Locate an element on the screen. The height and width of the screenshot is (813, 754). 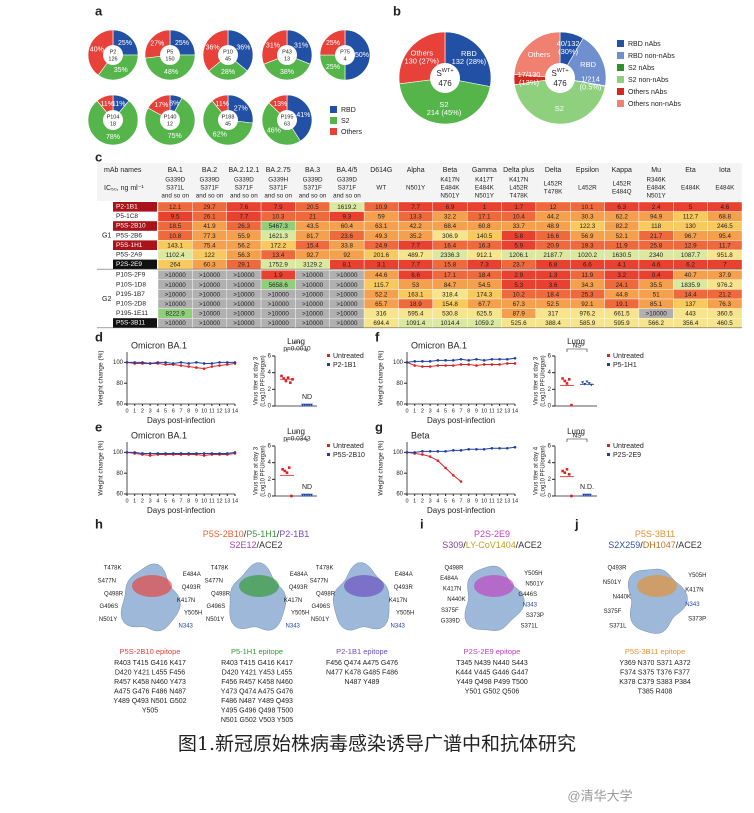
mutation-label: K417N is located at coordinates (398, 601).